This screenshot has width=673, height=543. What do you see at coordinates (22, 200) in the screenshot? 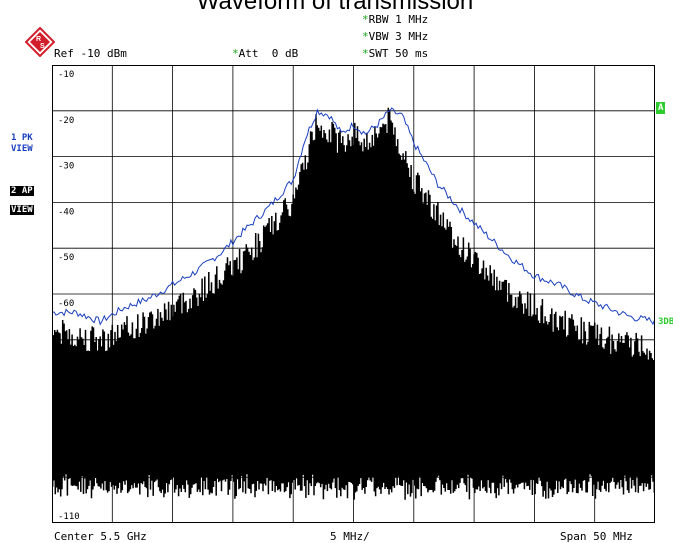
I see `trace2-label: 2 AP VIEW` at bounding box center [22, 200].